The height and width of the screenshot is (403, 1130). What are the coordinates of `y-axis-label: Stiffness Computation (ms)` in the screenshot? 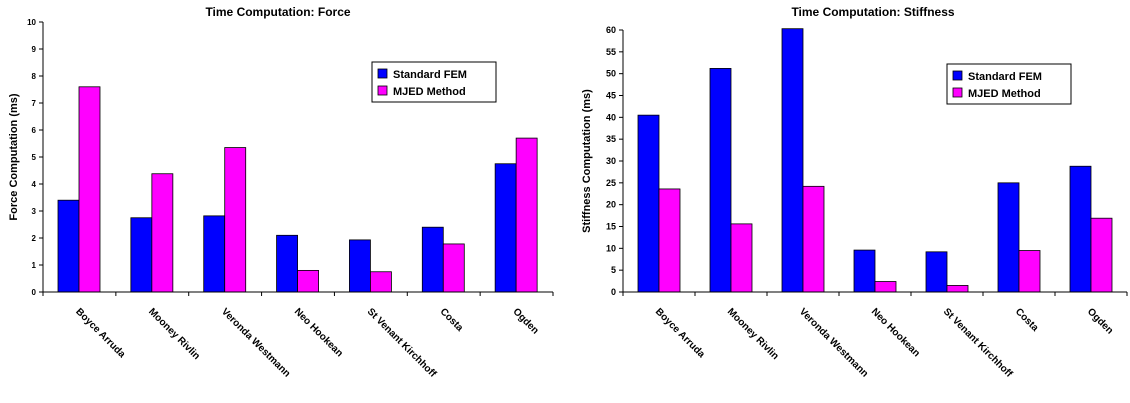 It's located at (587, 161).